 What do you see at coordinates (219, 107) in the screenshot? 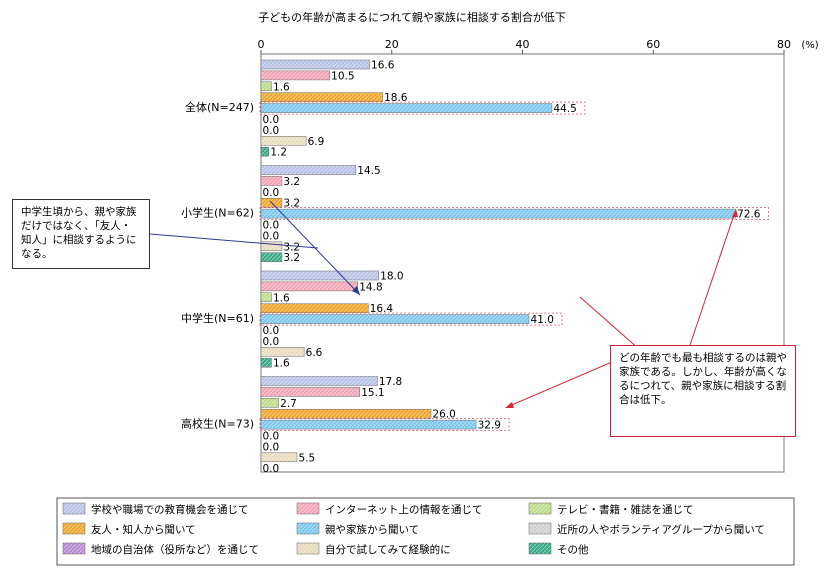
I see `category-label: 全体(N=247)` at bounding box center [219, 107].